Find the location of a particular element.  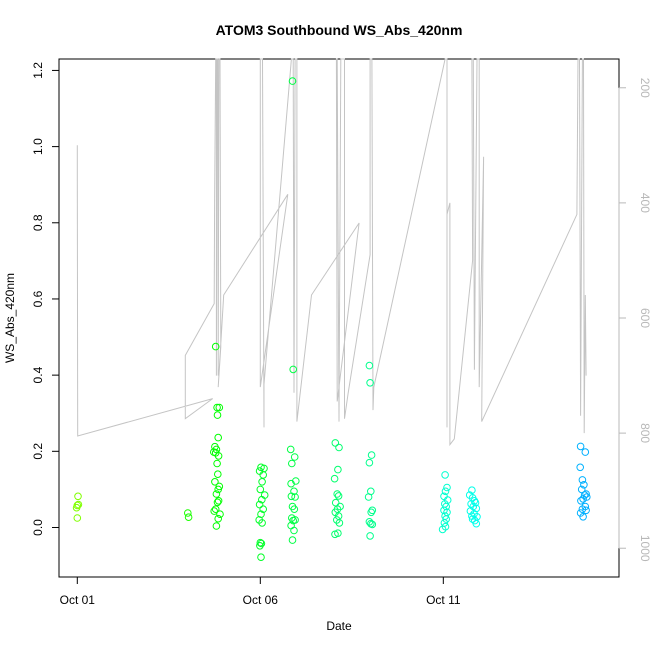

y-tick-label: 0.2 is located at coordinates (38, 451).